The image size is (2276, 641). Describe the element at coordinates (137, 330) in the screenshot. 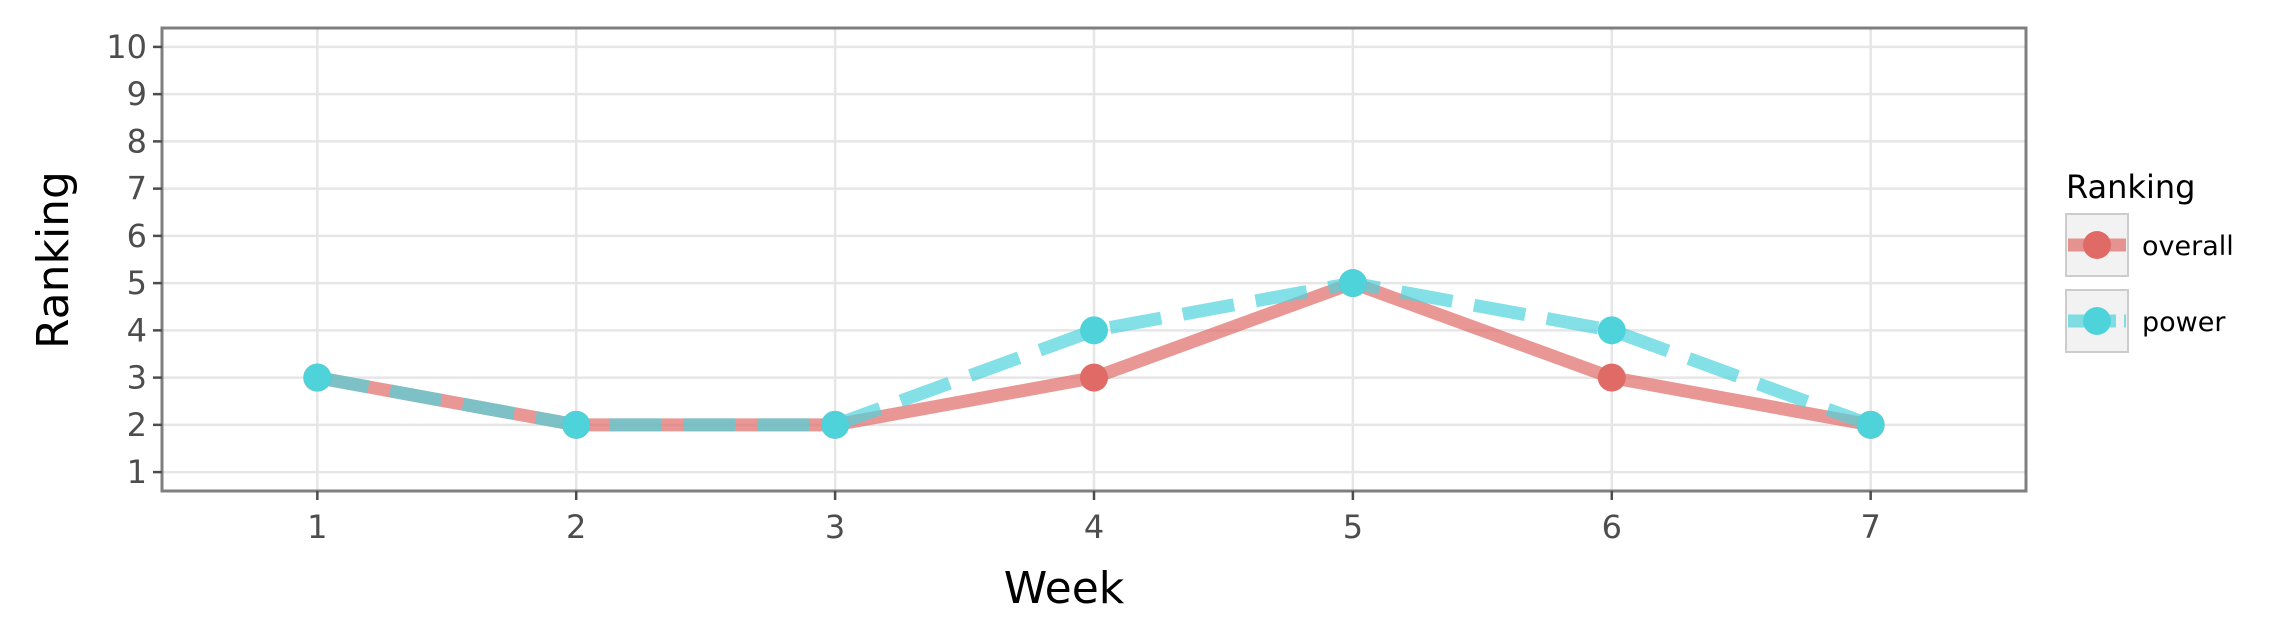

I see `y-tick-label: 4` at that location.